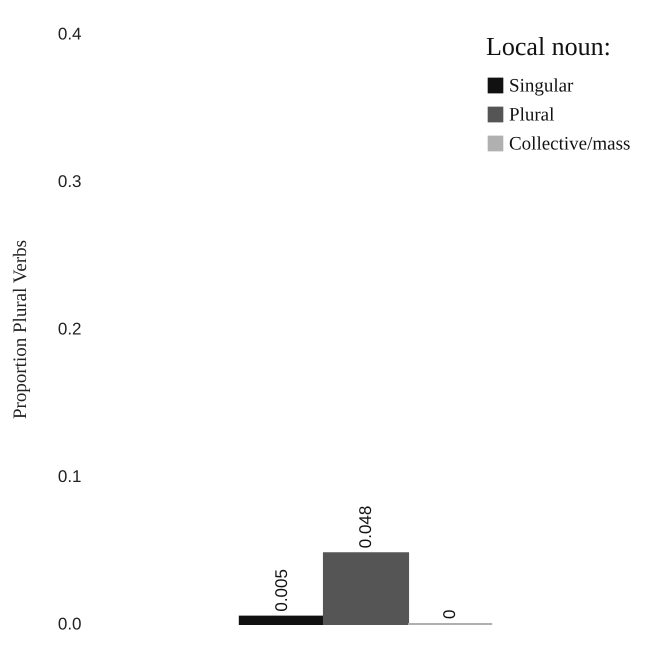 The image size is (662, 662). I want to click on legend-title: Local noun:, so click(548, 46).